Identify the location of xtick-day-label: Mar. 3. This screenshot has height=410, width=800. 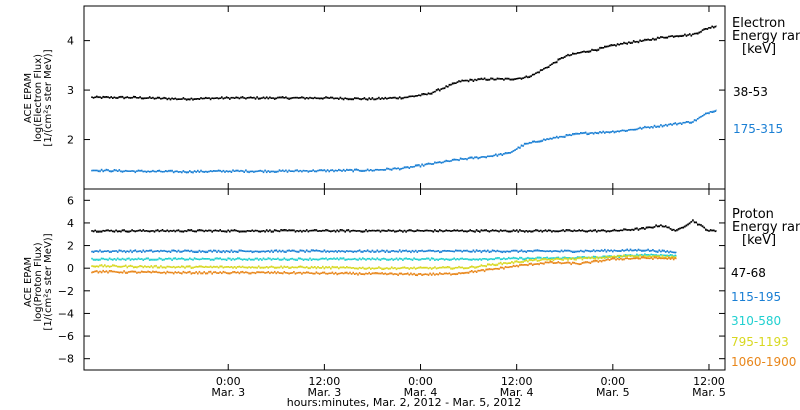
(228, 392).